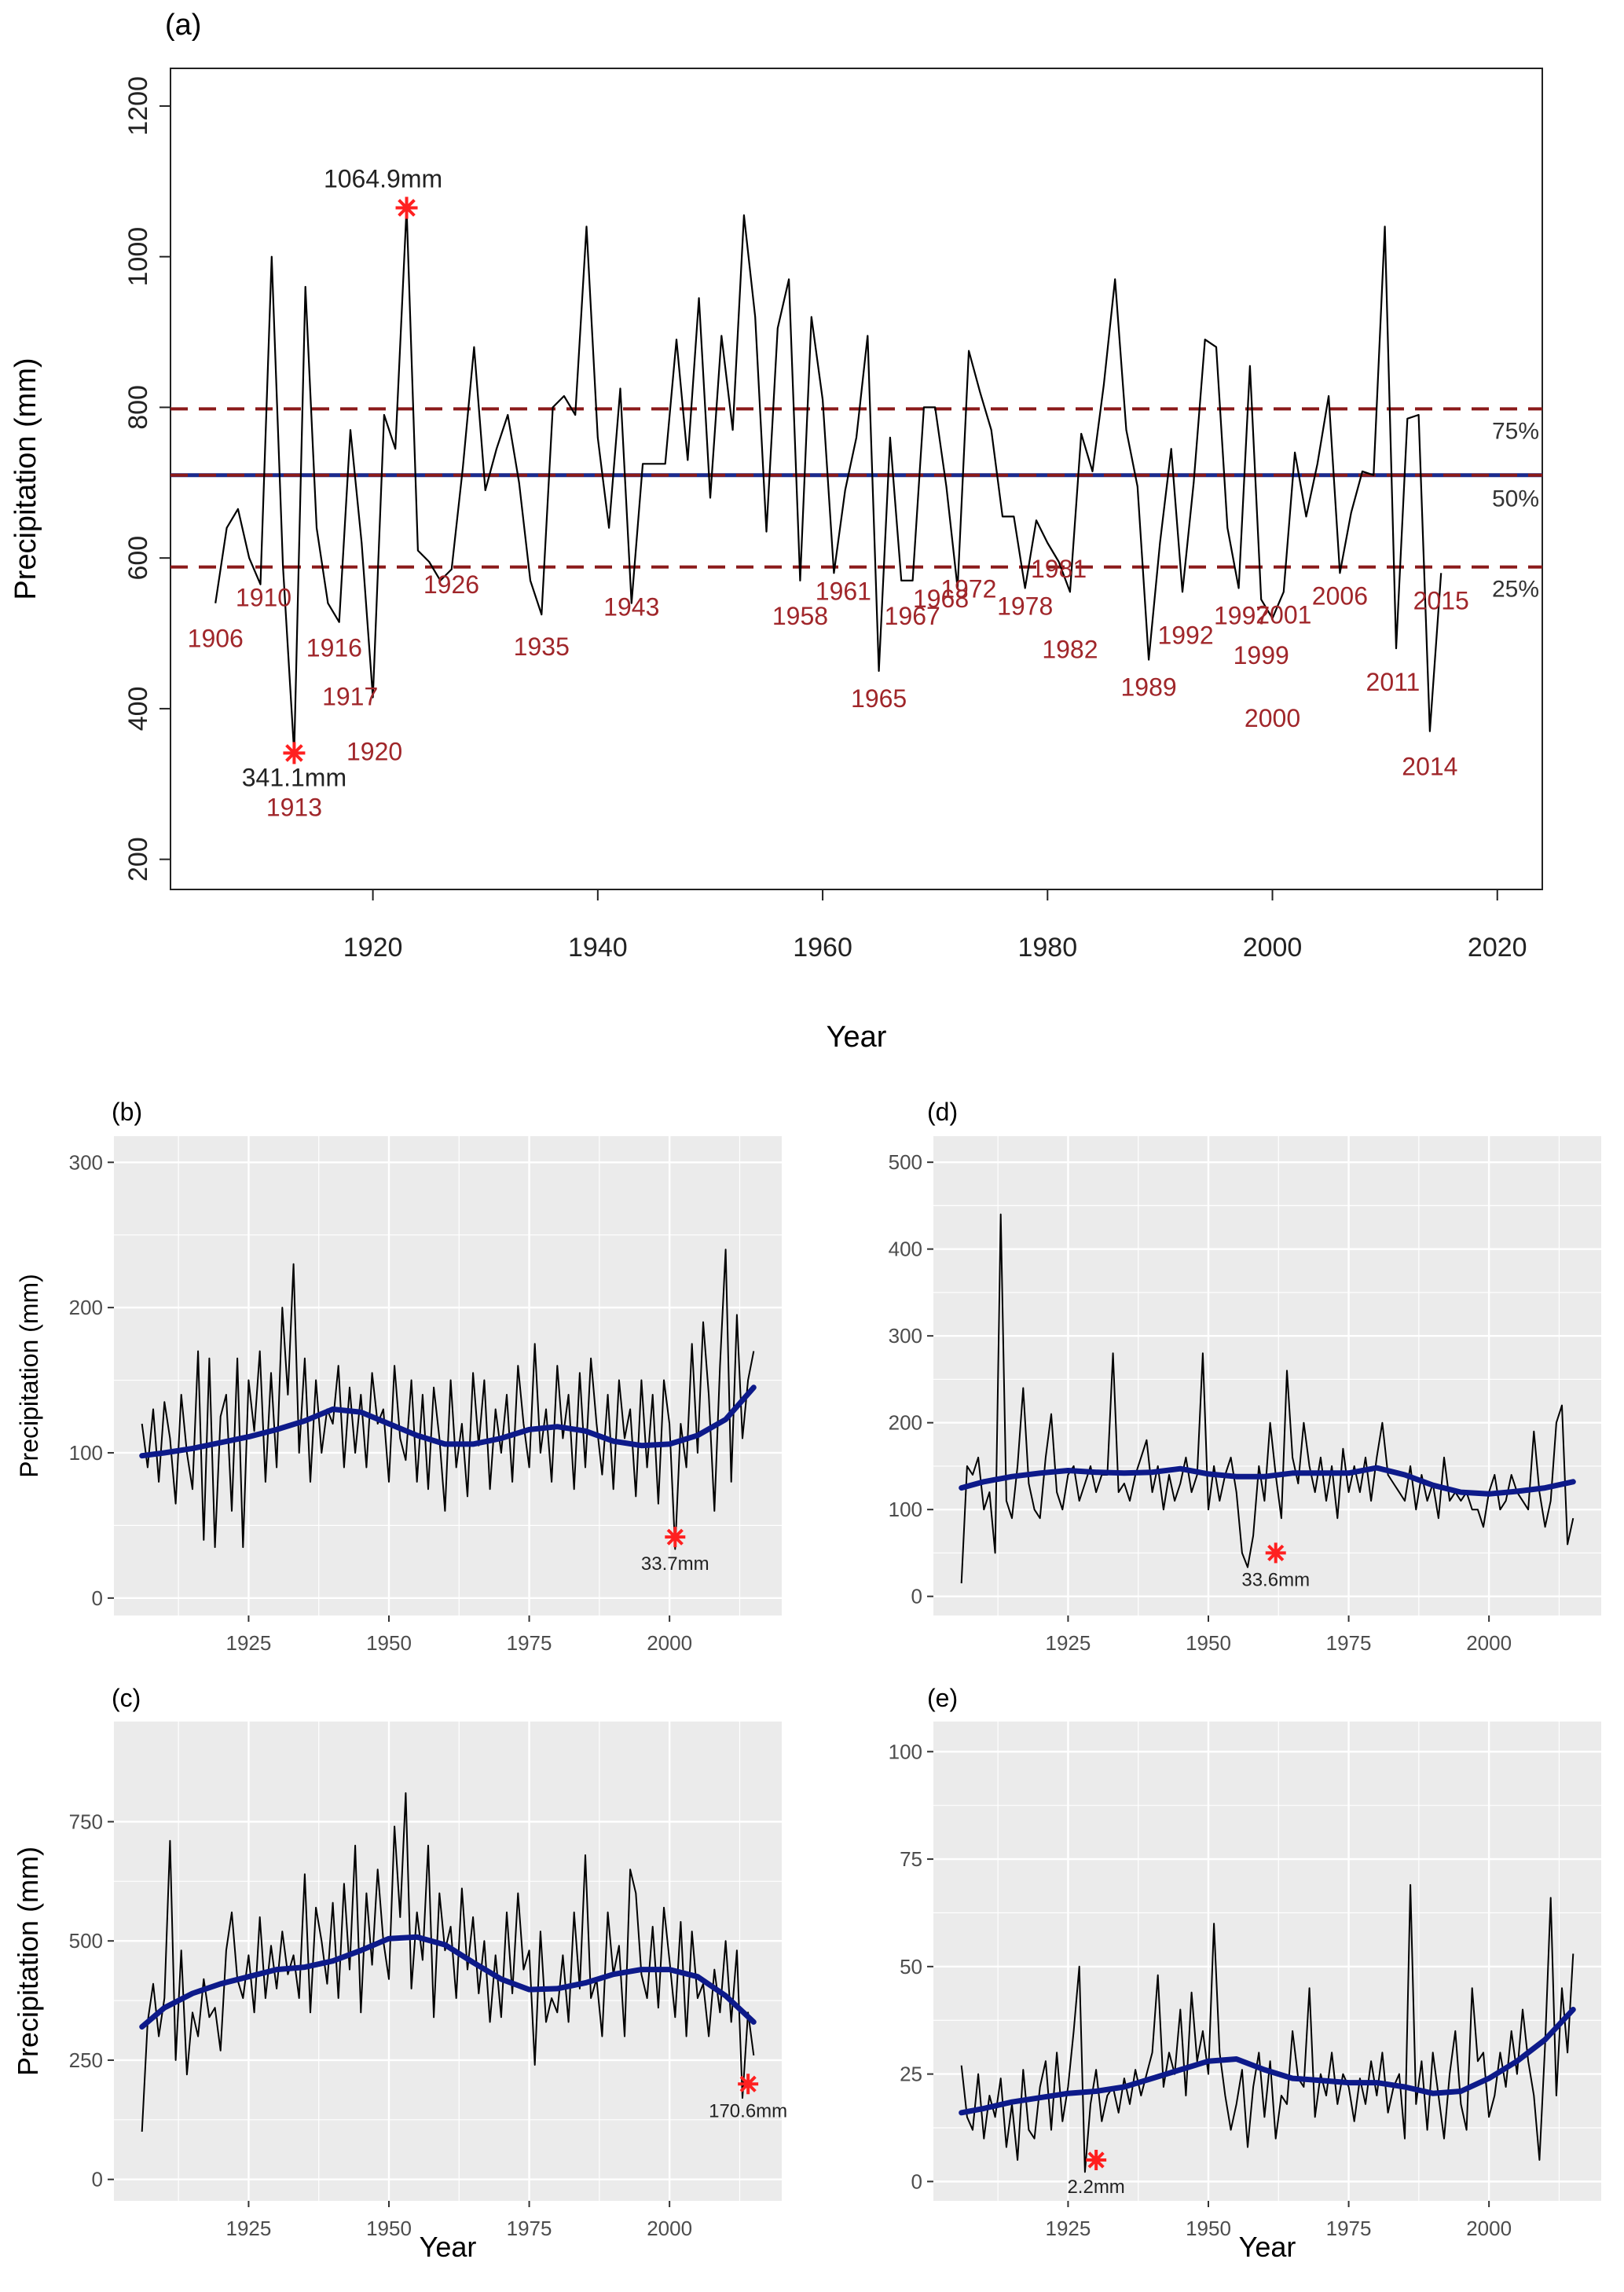 The image size is (1624, 2292). Describe the element at coordinates (968, 589) in the screenshot. I see `year-label-1972: 1972` at that location.